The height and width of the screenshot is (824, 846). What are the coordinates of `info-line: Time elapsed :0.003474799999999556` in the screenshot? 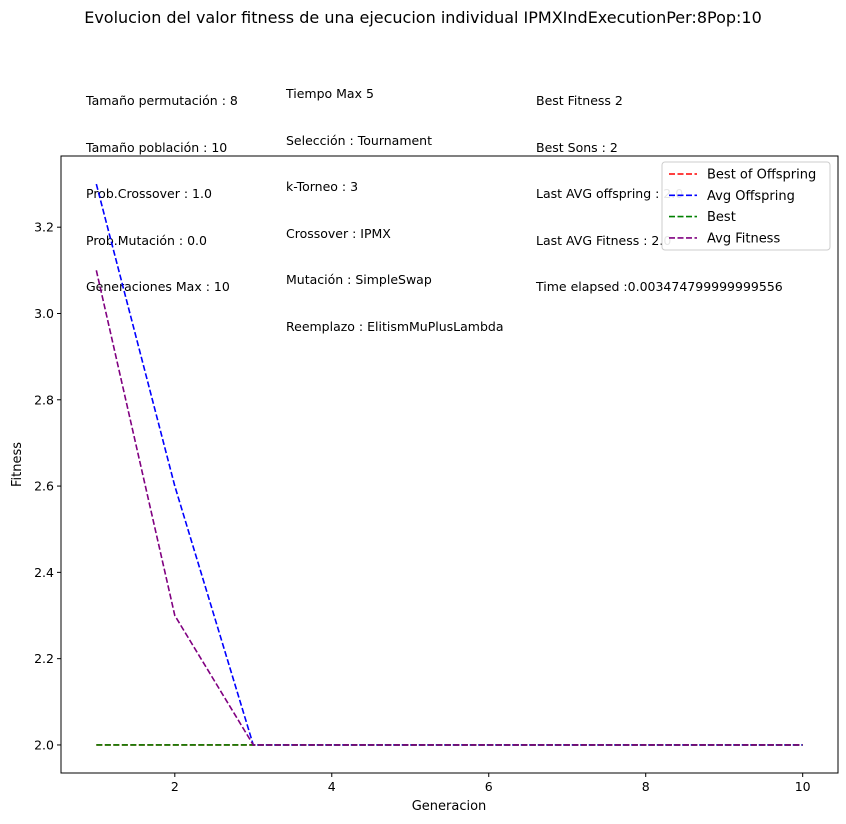 It's located at (659, 286).